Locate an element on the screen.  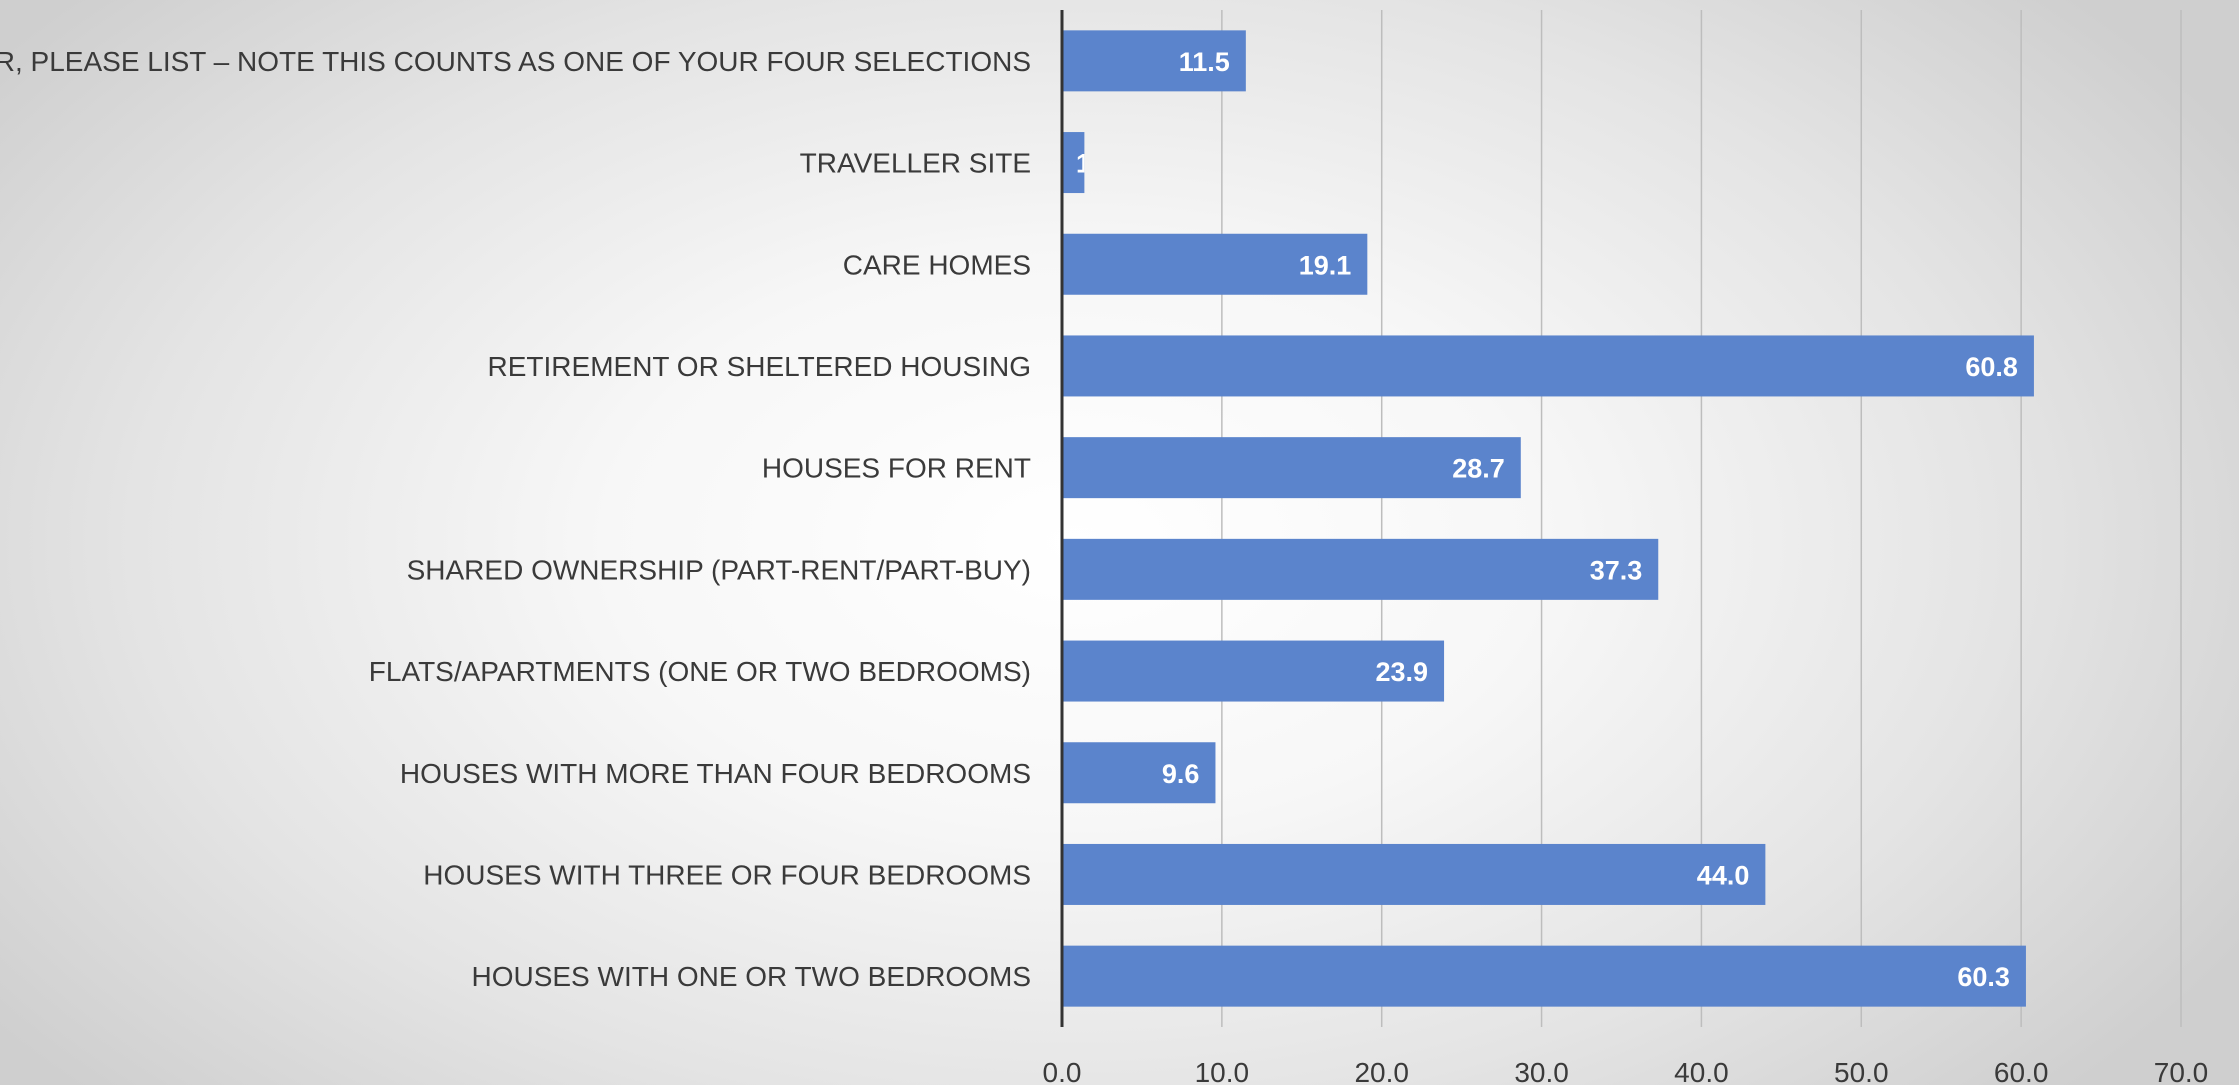
bar-value-label: 28.7 is located at coordinates (1478, 469).